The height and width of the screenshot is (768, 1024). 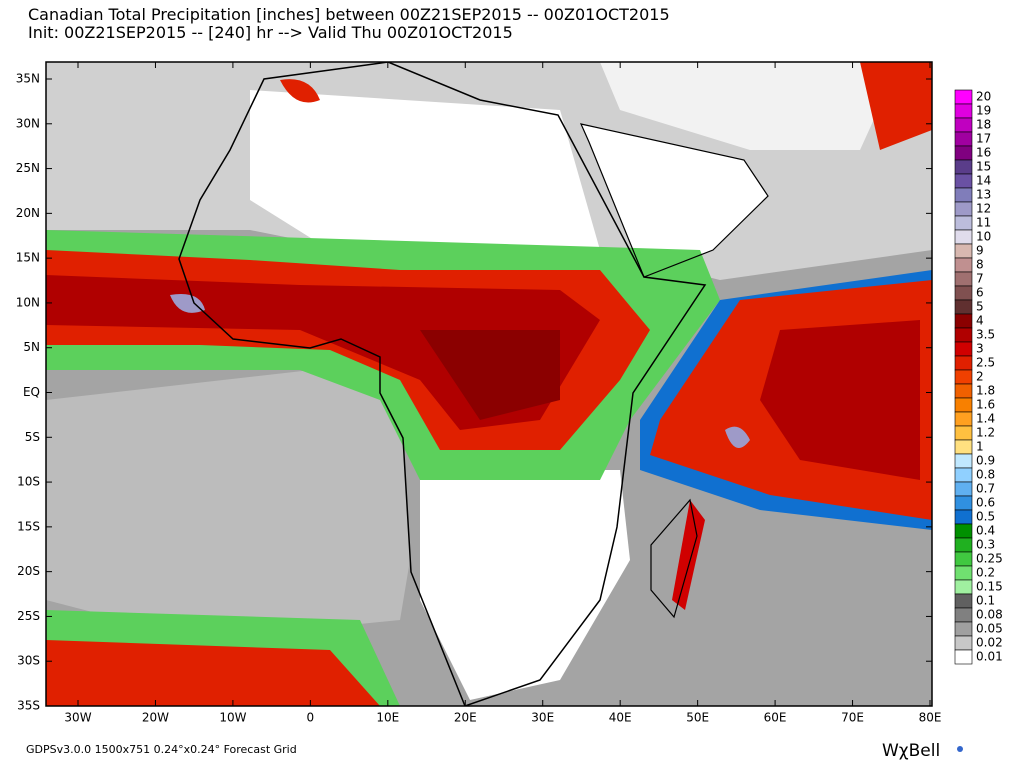 I want to click on lon-label: 80E, so click(x=930, y=718).